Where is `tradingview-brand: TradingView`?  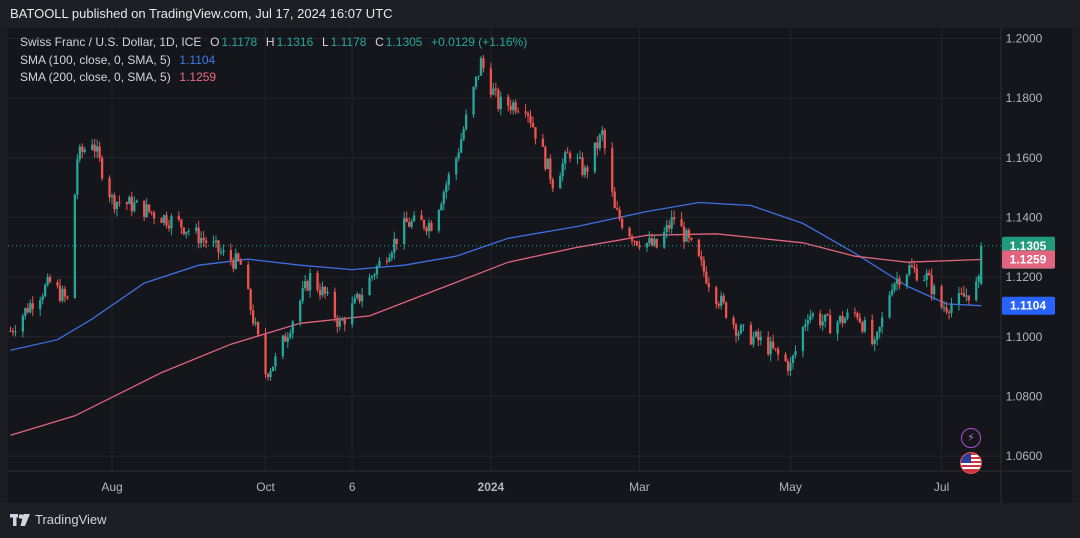
tradingview-brand: TradingView is located at coordinates (71, 519).